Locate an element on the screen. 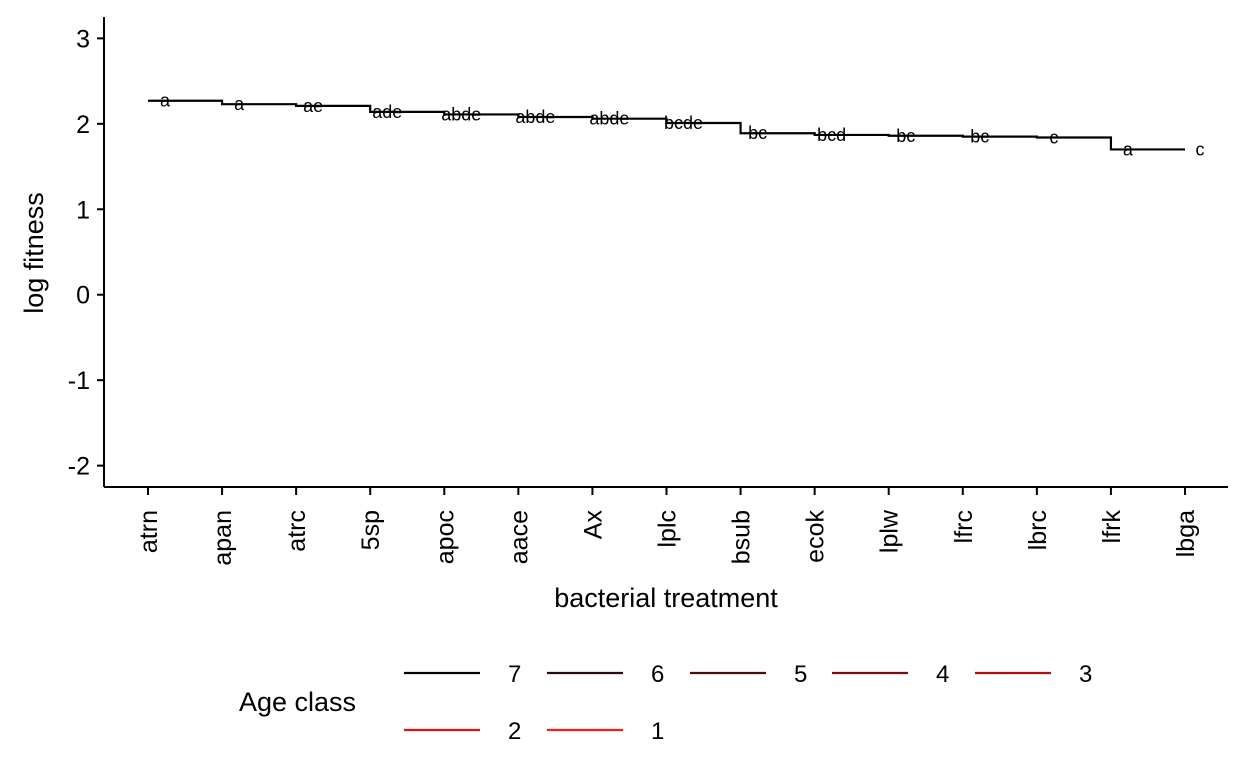 Image resolution: width=1248 pixels, height=768 pixels. x-tick-label: bsub is located at coordinates (742, 537).